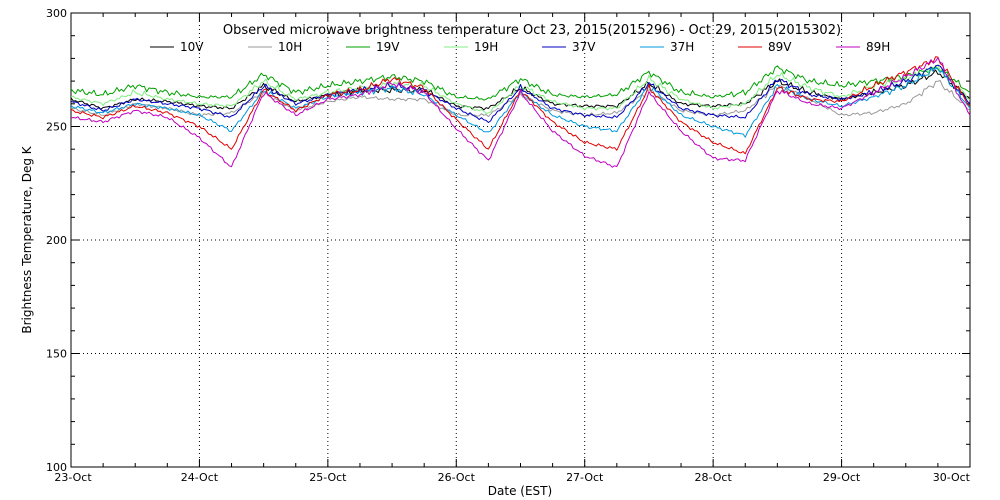 This screenshot has height=500, width=1000. Describe the element at coordinates (842, 477) in the screenshot. I see `x-tick-label: 29-Oct` at that location.